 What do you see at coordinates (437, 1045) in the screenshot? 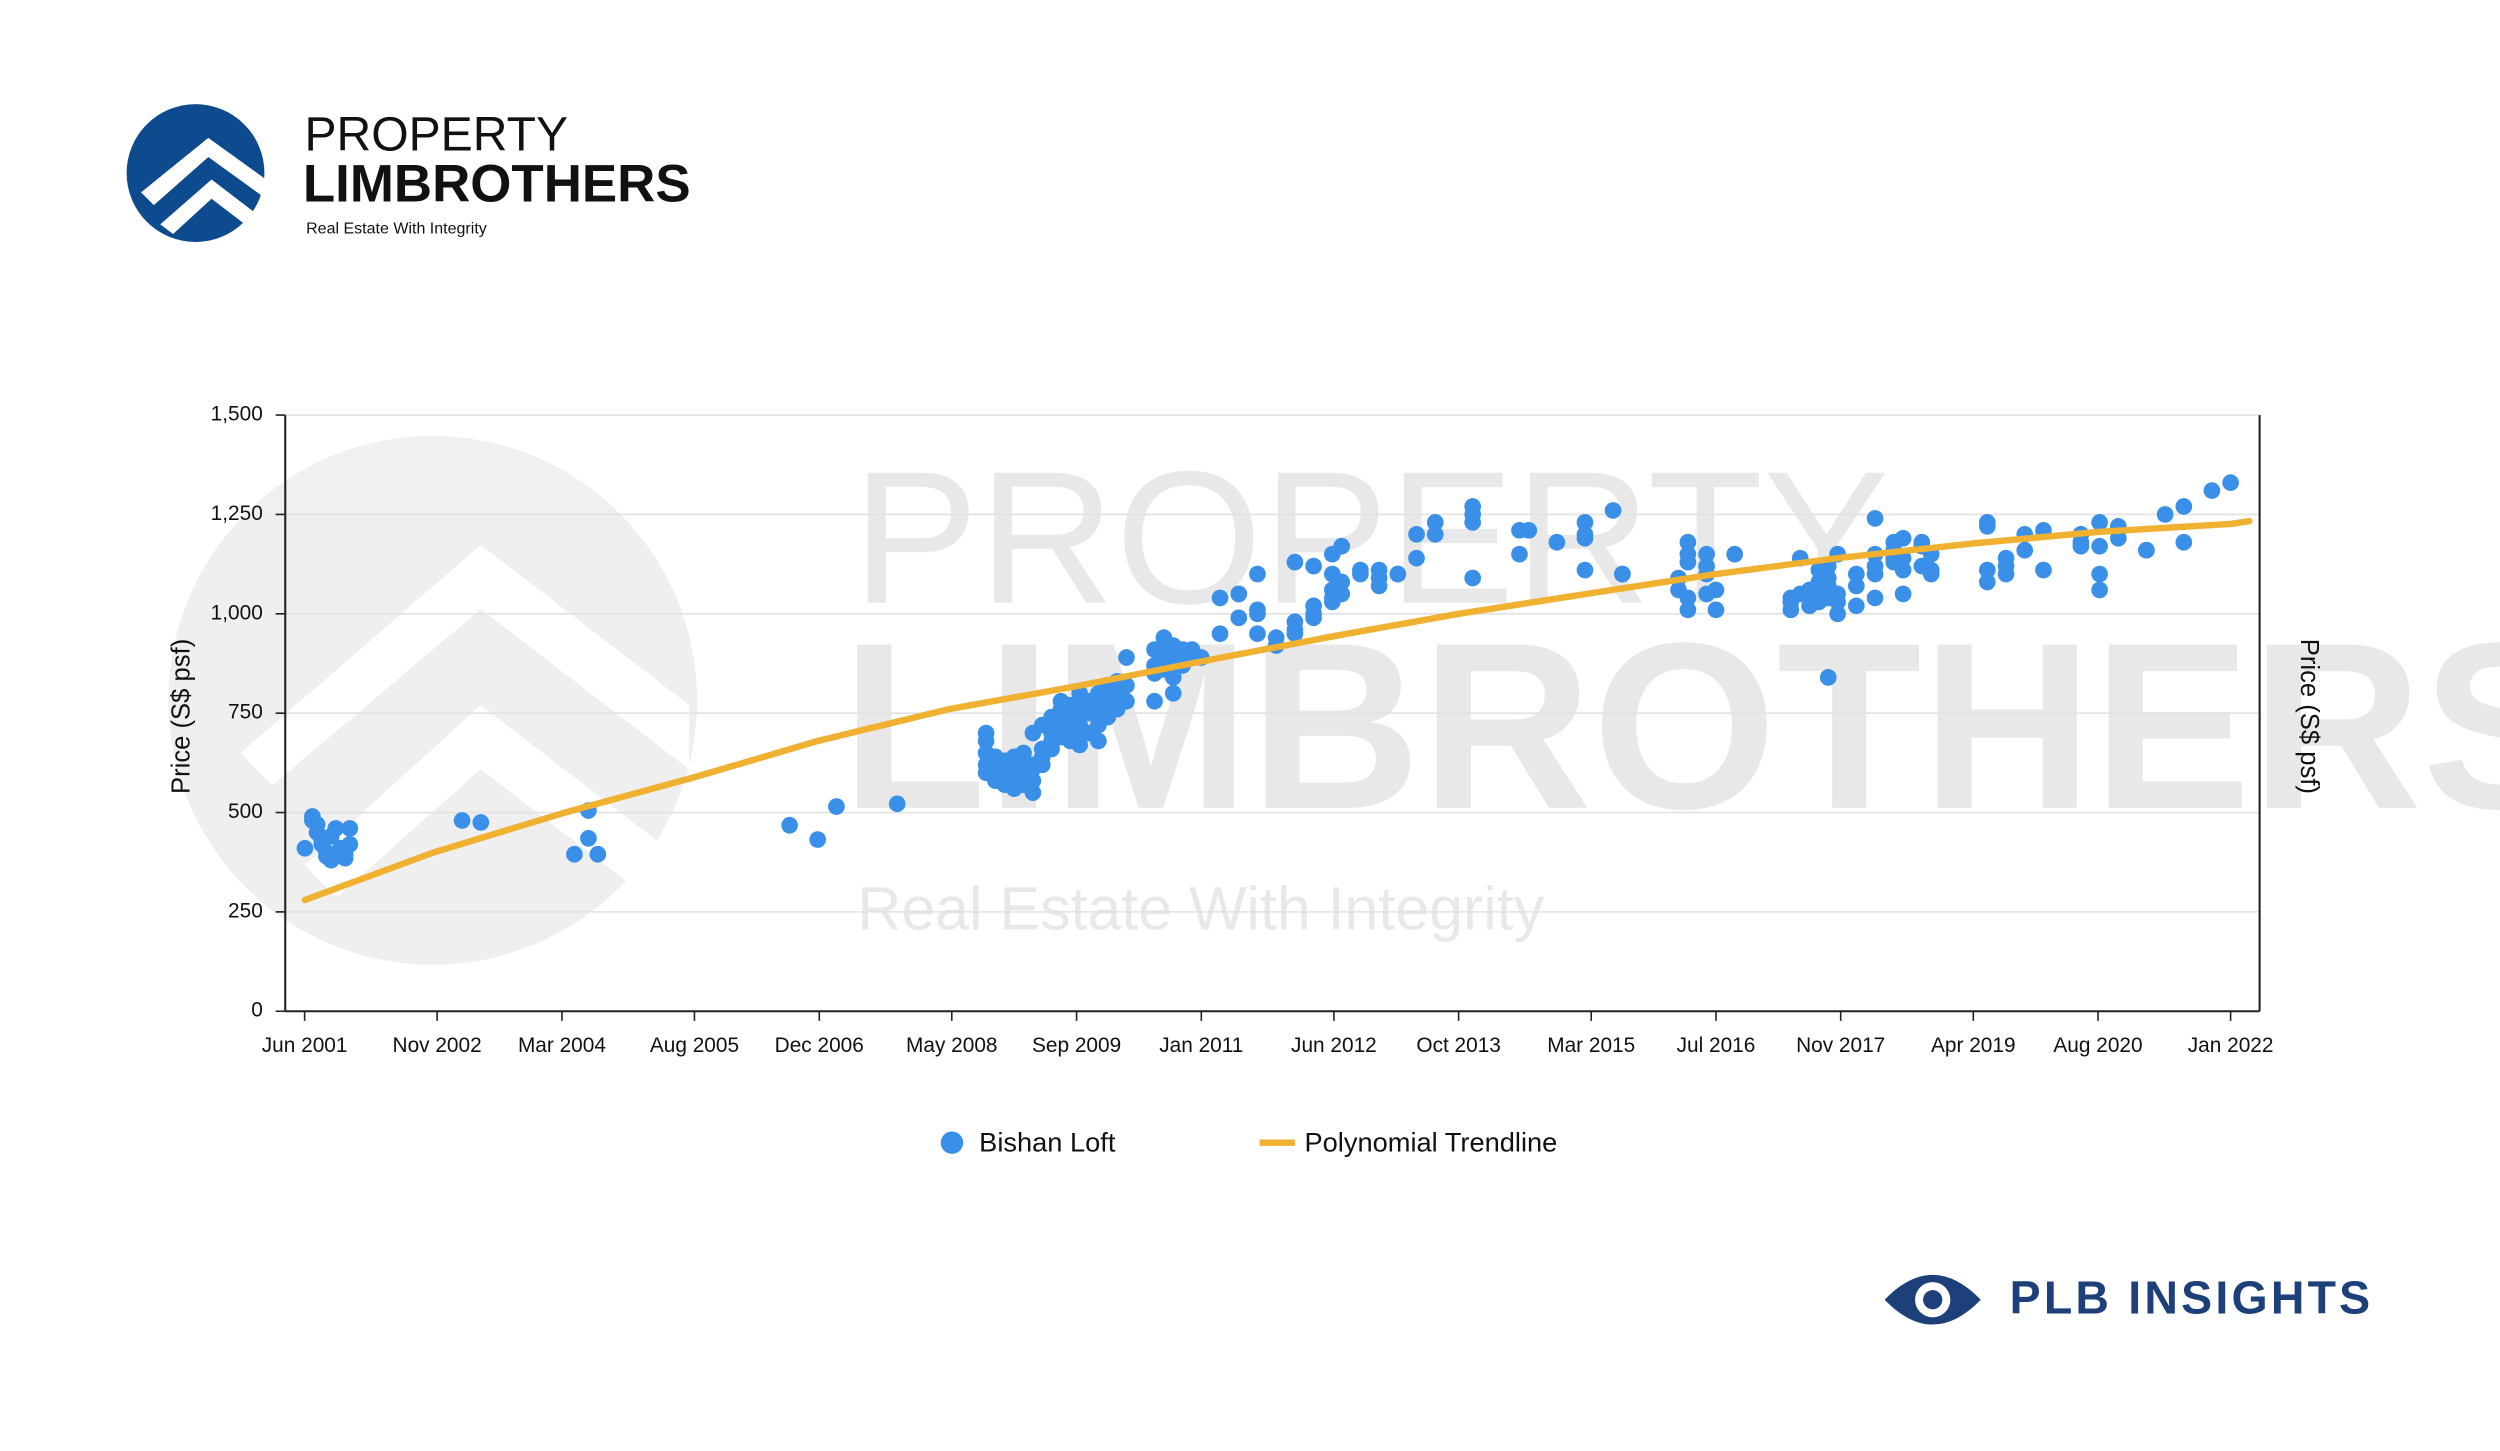
I see `x-tick-label: Nov 2002` at bounding box center [437, 1045].